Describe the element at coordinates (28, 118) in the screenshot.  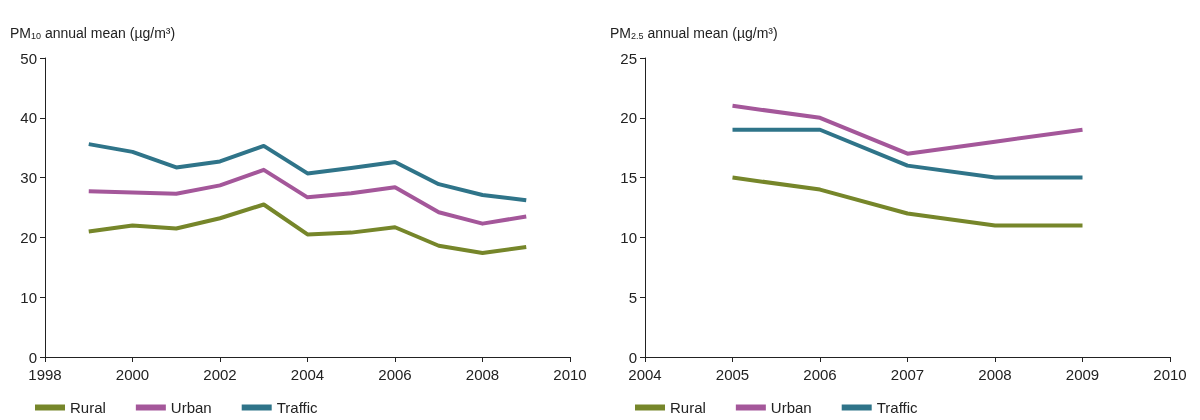
I see `y-tick-label: 40` at that location.